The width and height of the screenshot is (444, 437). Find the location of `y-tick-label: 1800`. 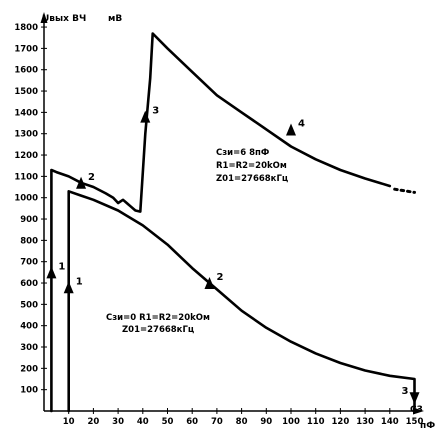

y-tick-label: 1800 is located at coordinates (26, 28).